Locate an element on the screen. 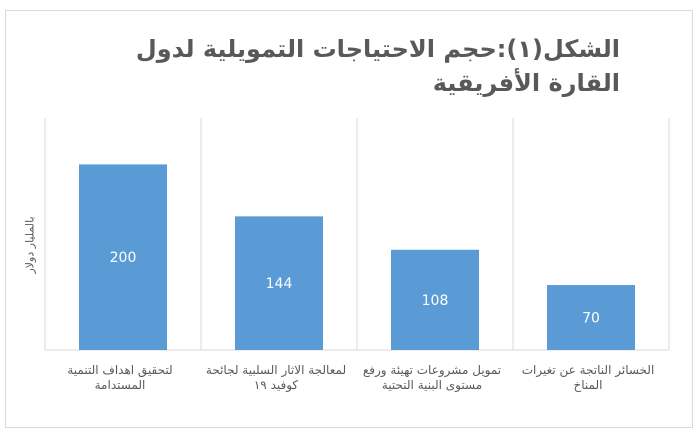 The width and height of the screenshot is (700, 431). category-label-1: لتحقيق اهداف التنمية المستدامة is located at coordinates (120, 377).